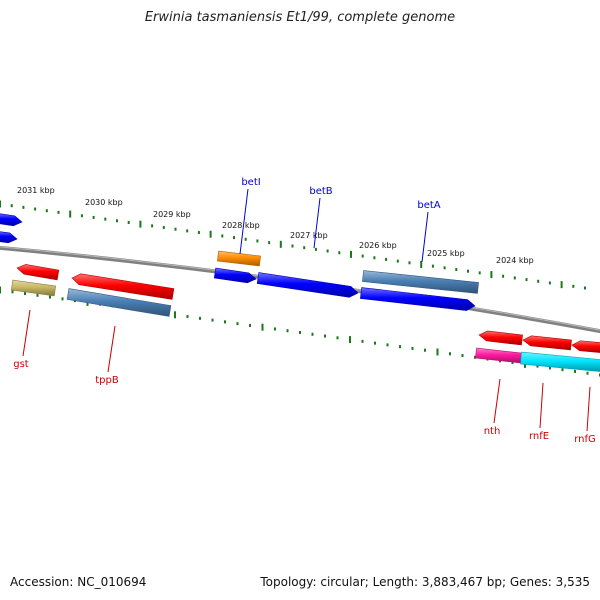 Image resolution: width=600 pixels, height=600 pixels. I want to click on gene-arrow-gst, so click(33, 288).